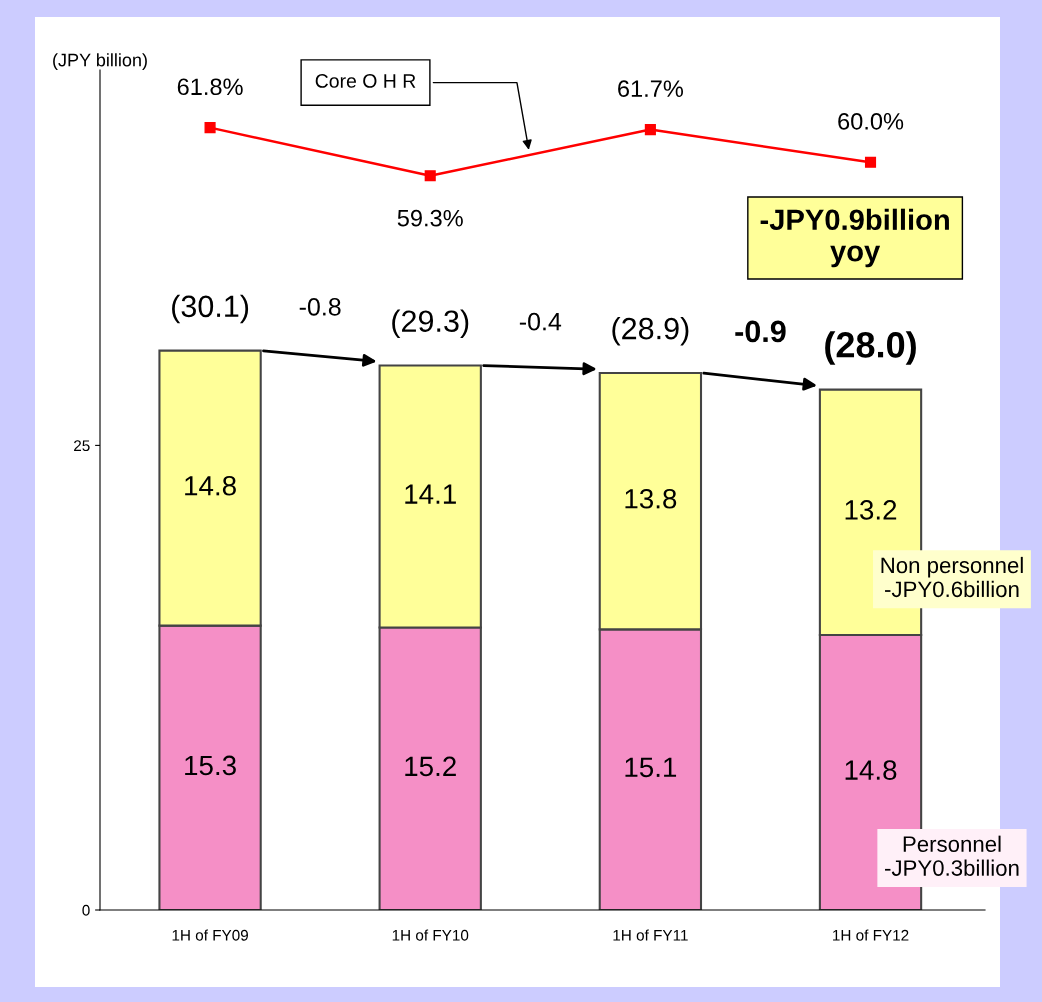 This screenshot has width=1042, height=1002. What do you see at coordinates (952, 589) in the screenshot?
I see `annotation: -JPY0.6billion` at bounding box center [952, 589].